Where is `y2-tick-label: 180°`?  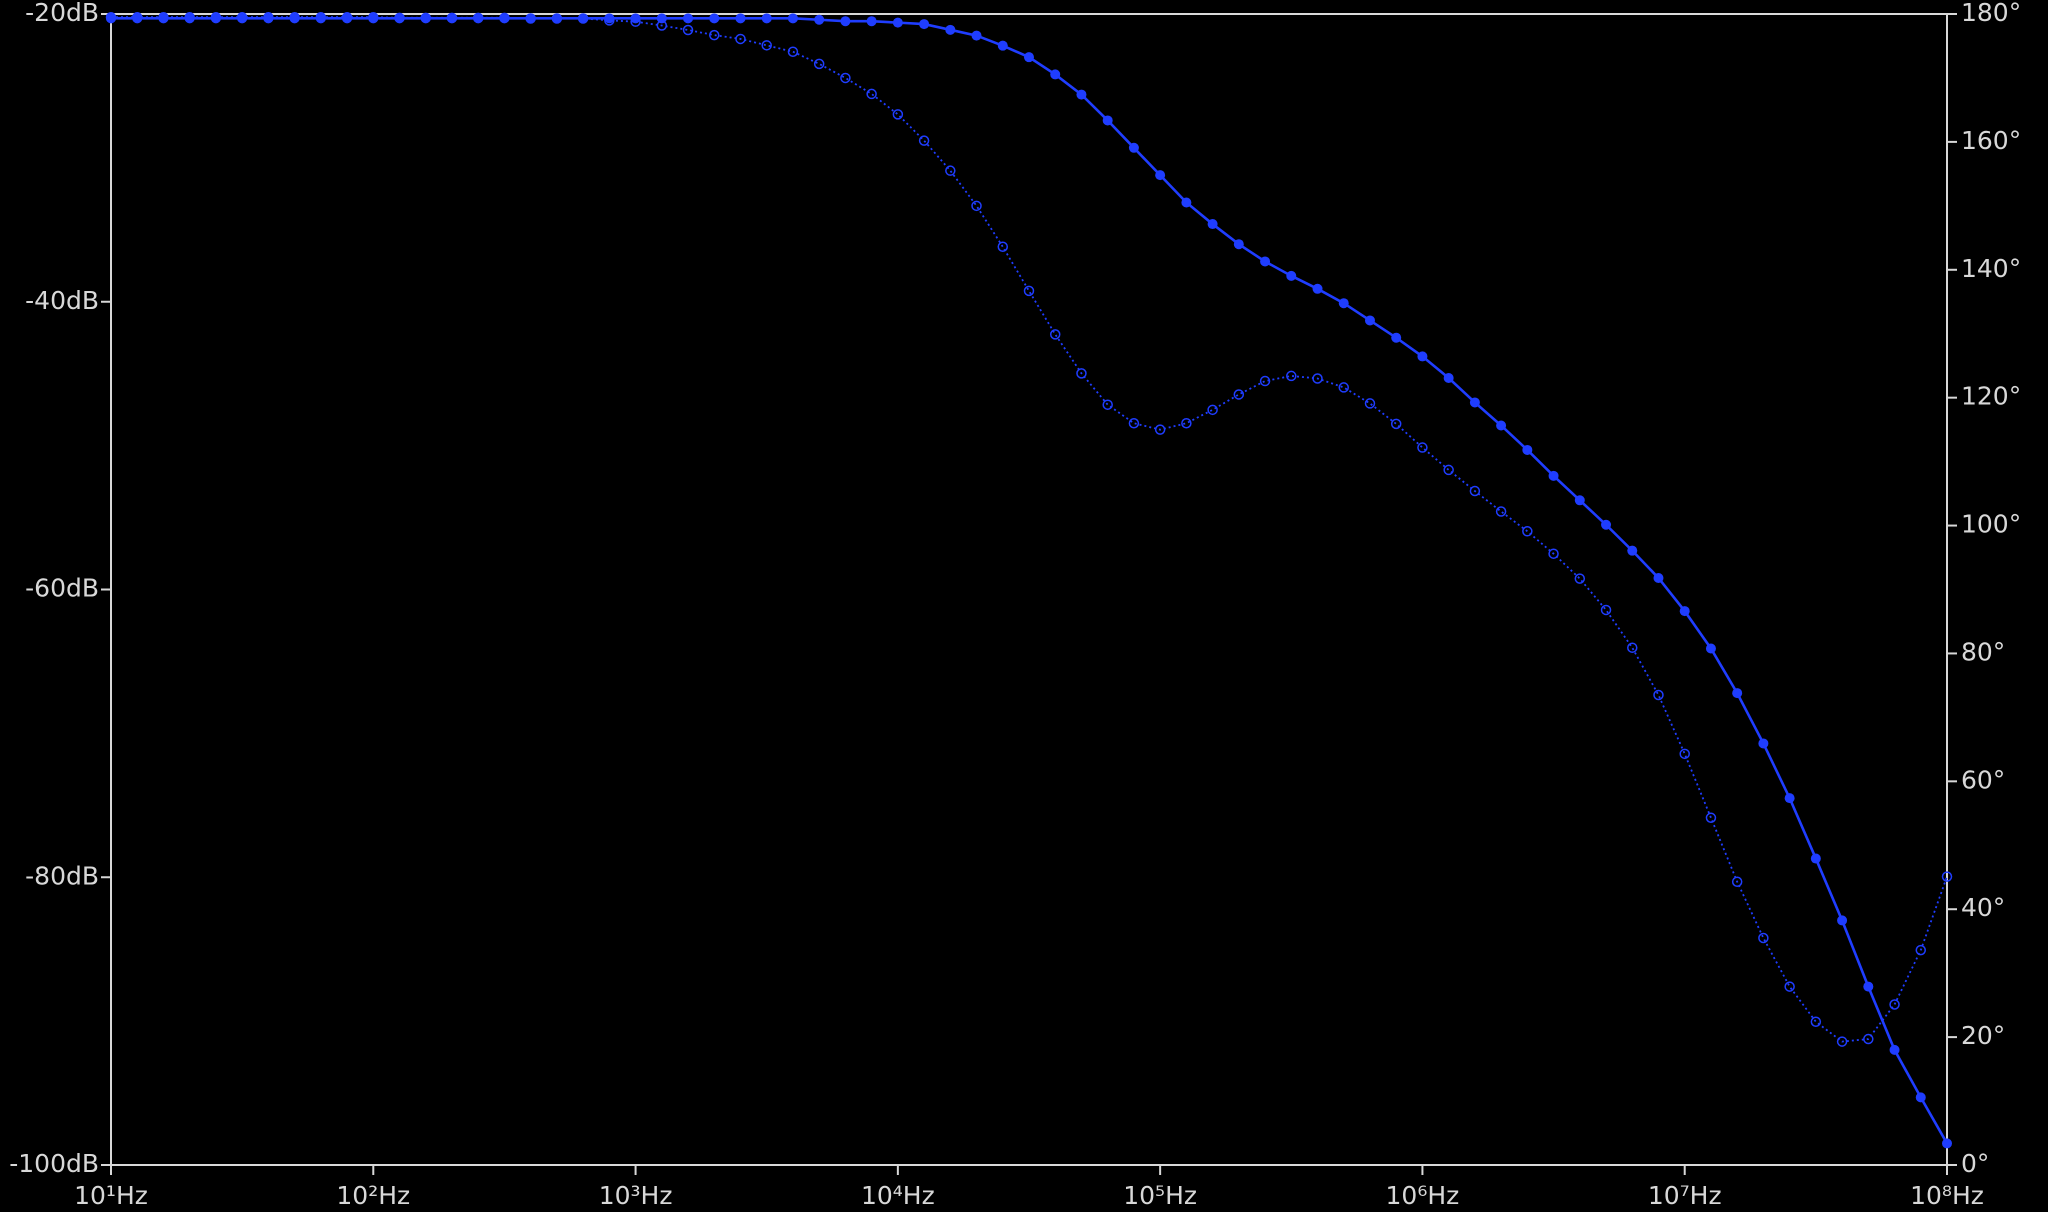 y2-tick-label: 180° is located at coordinates (1991, 13).